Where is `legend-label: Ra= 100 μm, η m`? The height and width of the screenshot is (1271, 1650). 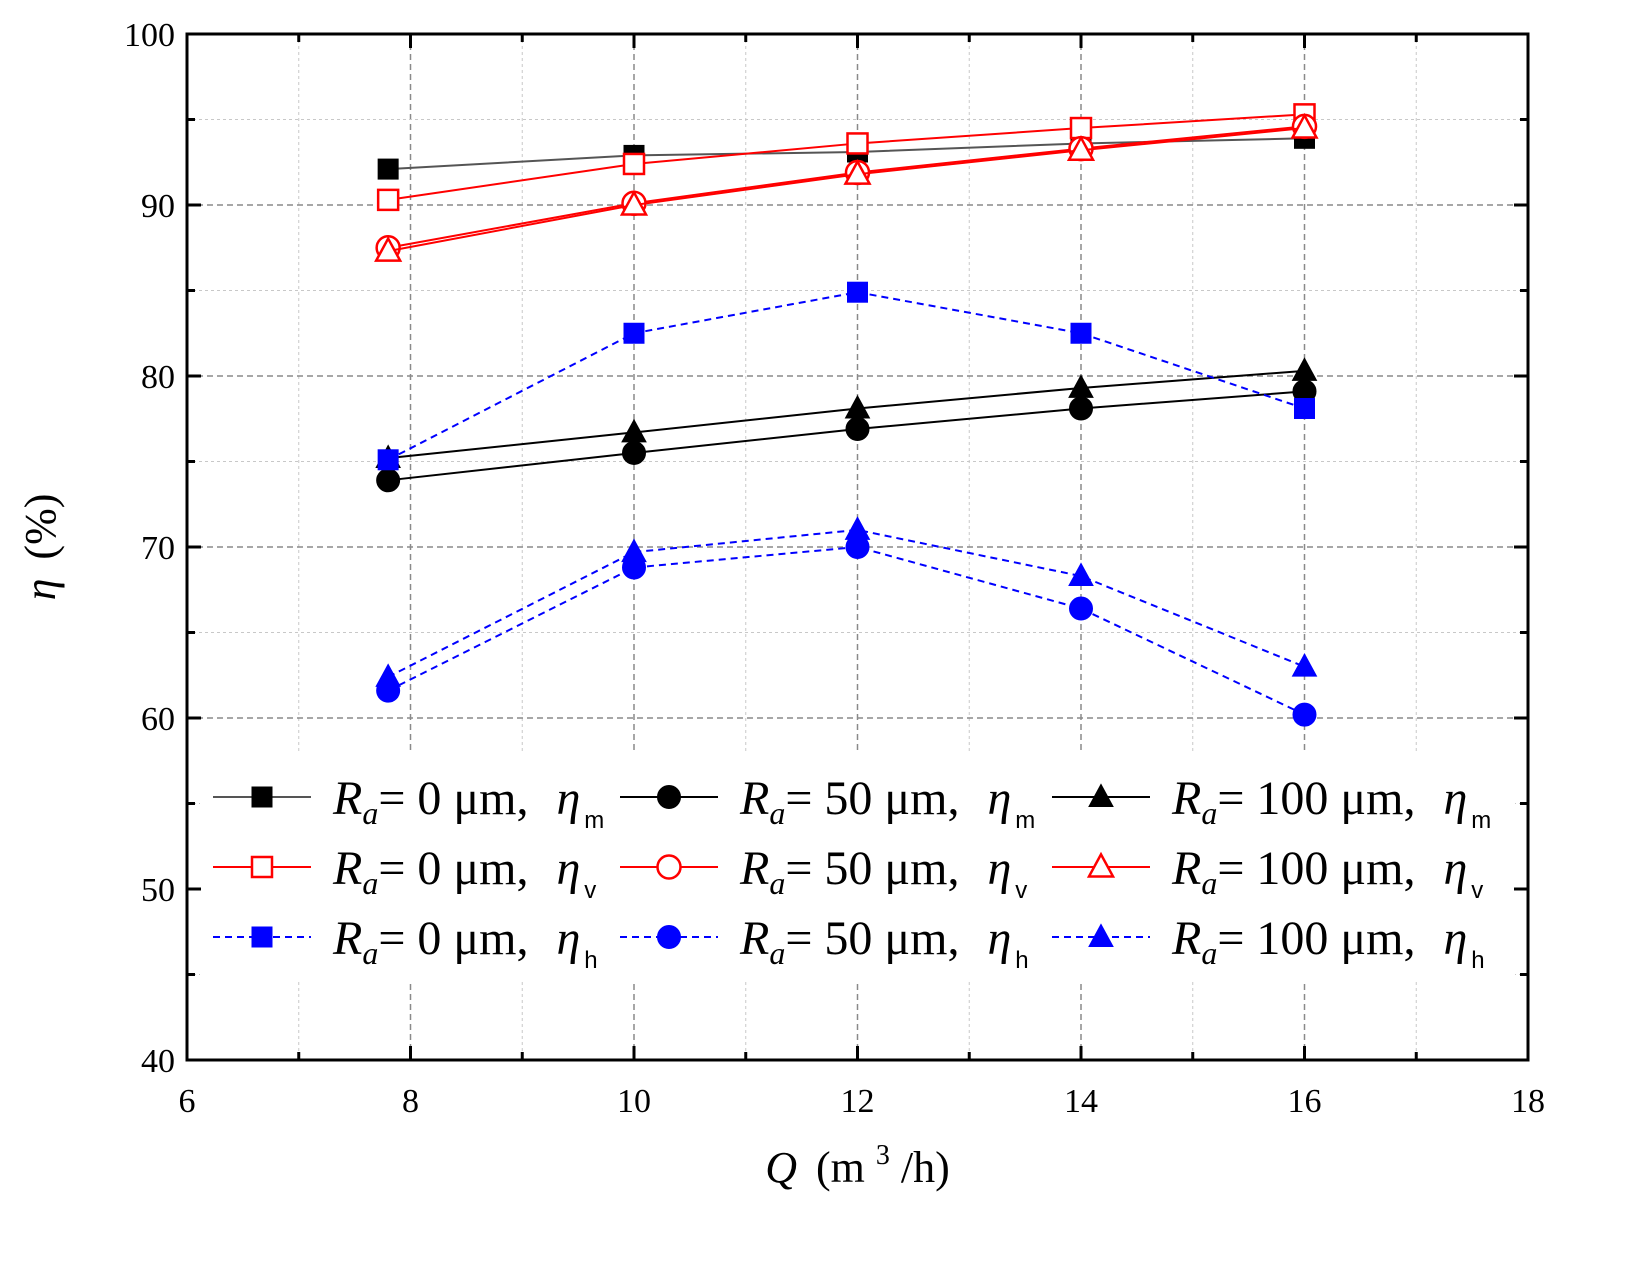 legend-label: Ra= 100 μm, η m is located at coordinates (1331, 803).